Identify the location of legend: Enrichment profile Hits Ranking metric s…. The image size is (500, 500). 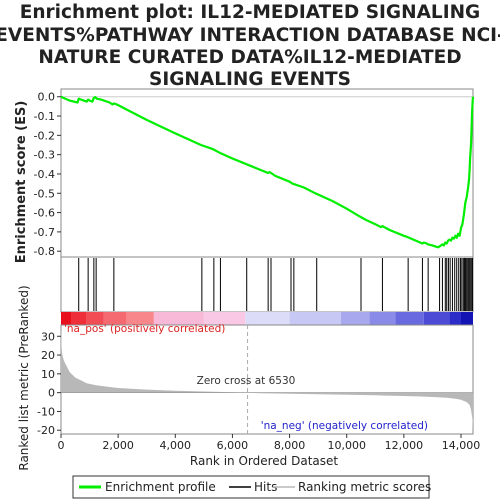
(251, 487).